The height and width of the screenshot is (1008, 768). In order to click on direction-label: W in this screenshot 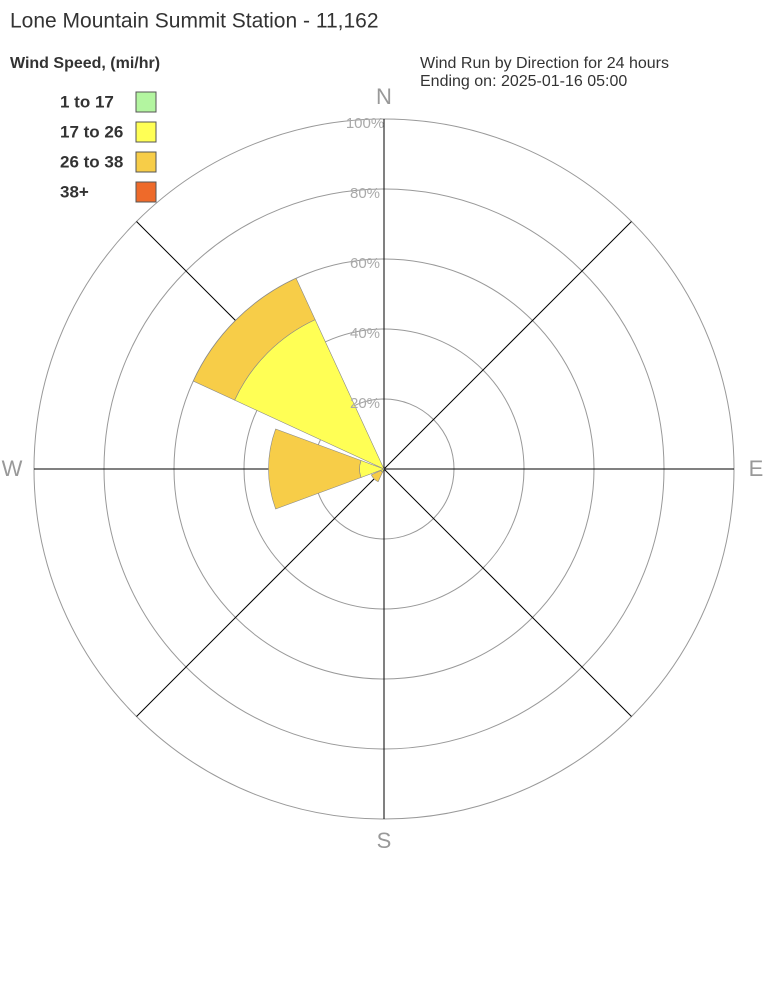, I will do `click(12, 468)`.